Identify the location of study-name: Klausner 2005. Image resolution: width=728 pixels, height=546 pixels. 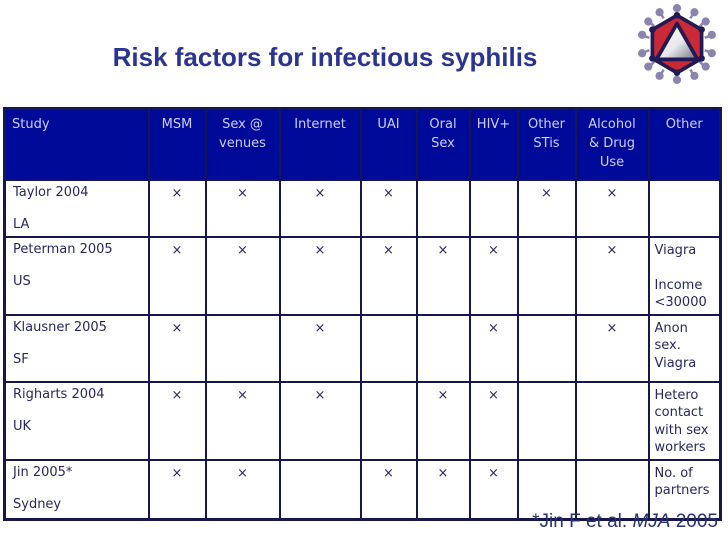
(60, 327).